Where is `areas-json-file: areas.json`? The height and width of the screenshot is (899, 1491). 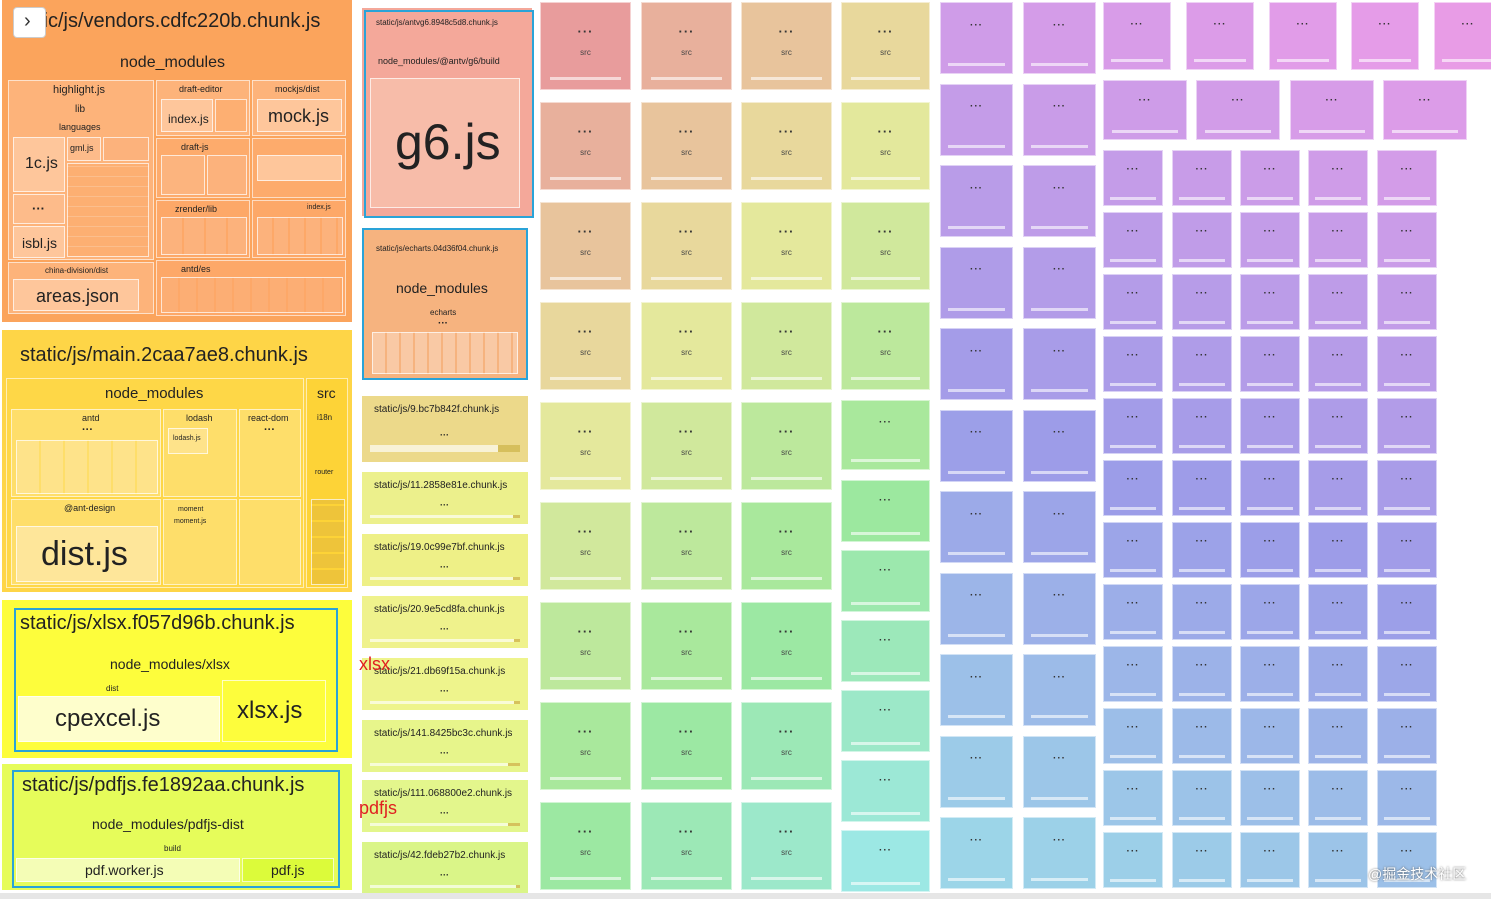
areas-json-file: areas.json is located at coordinates (76, 295).